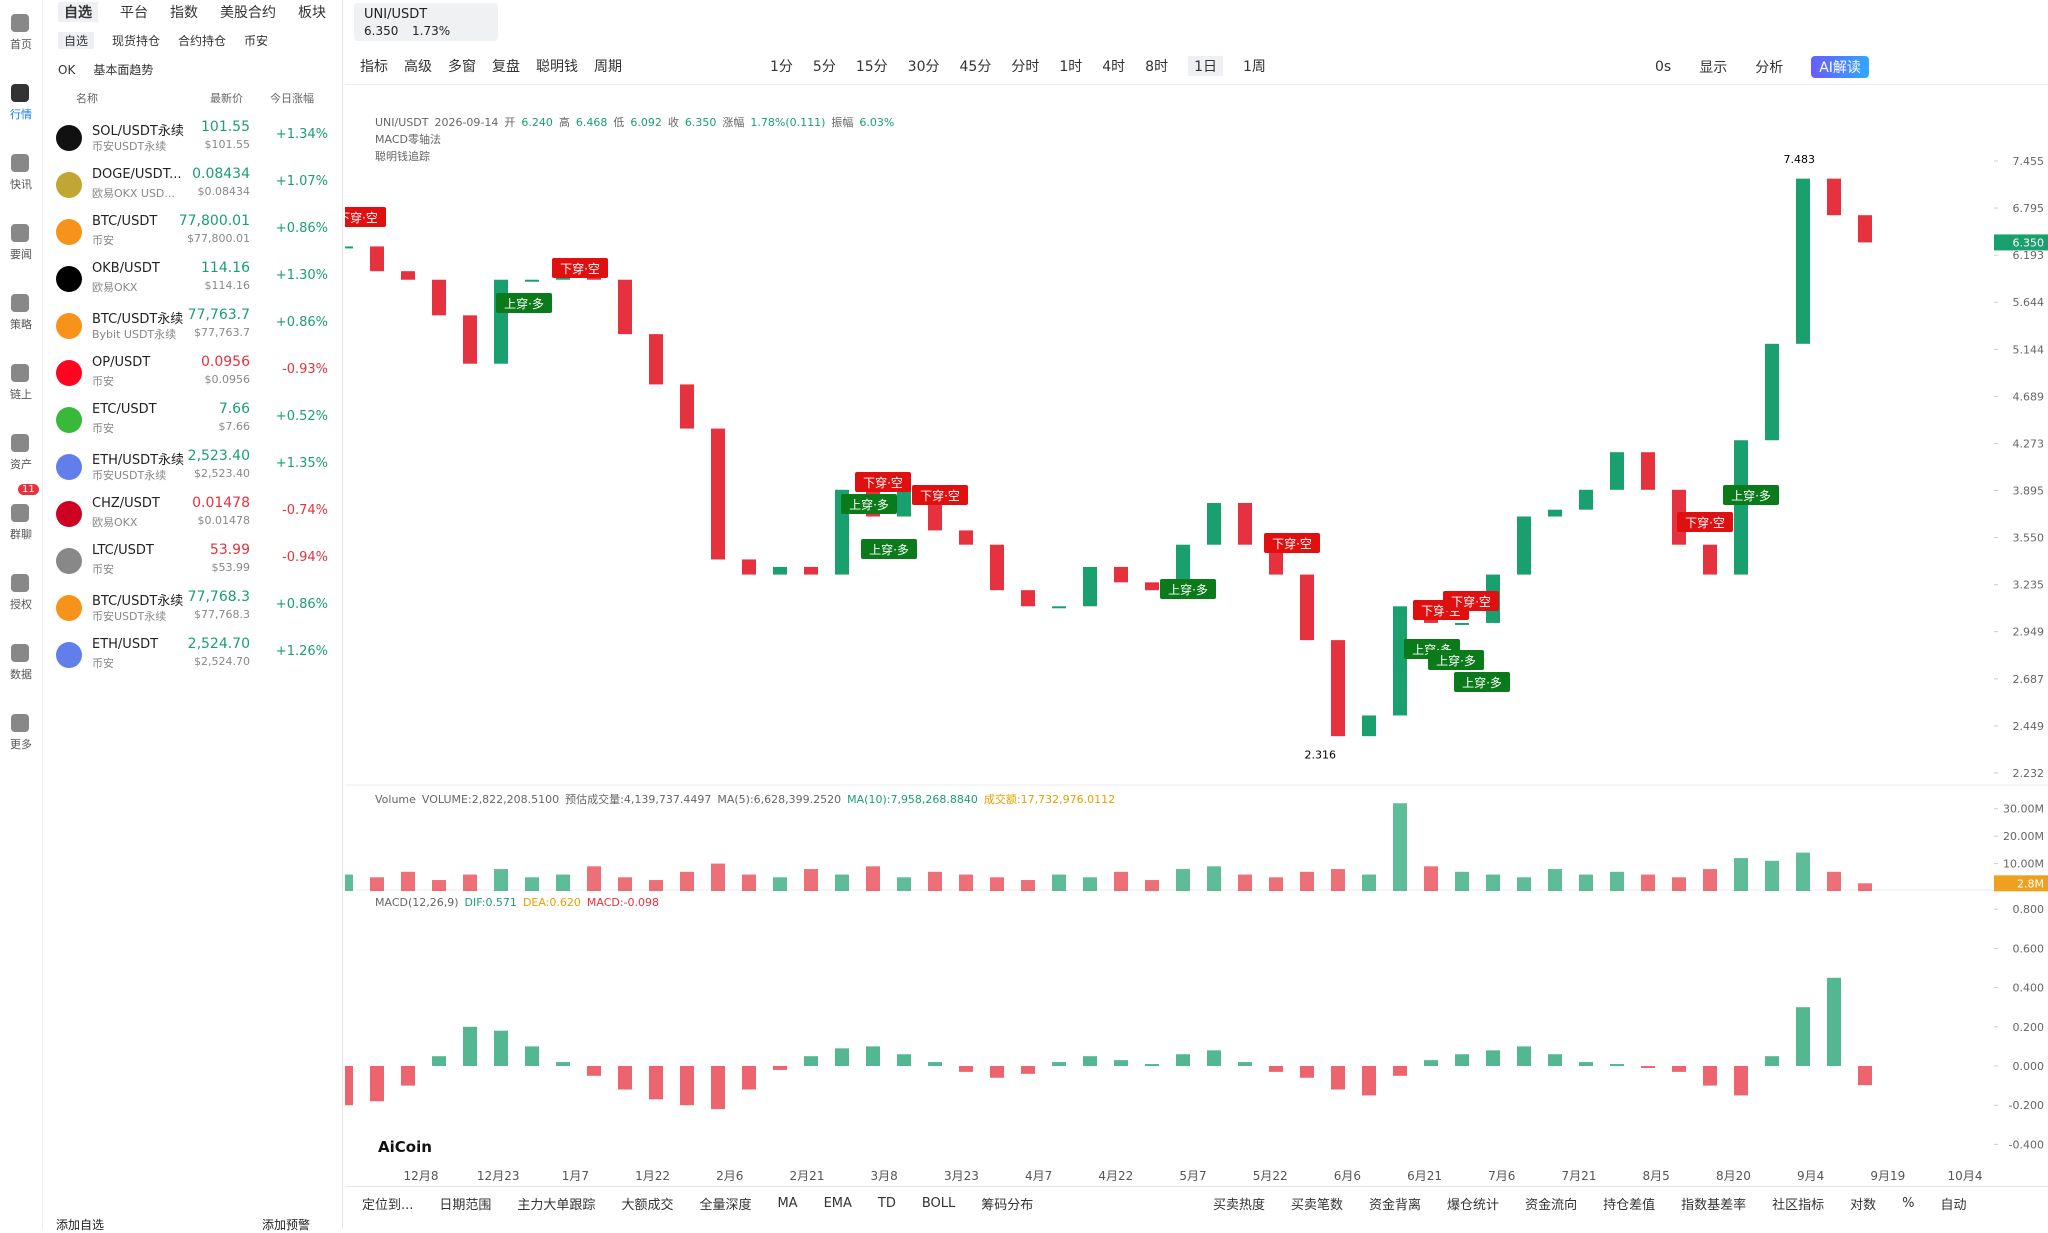 This screenshot has width=2048, height=1233. What do you see at coordinates (1713, 68) in the screenshot?
I see `tool-button: 显示` at bounding box center [1713, 68].